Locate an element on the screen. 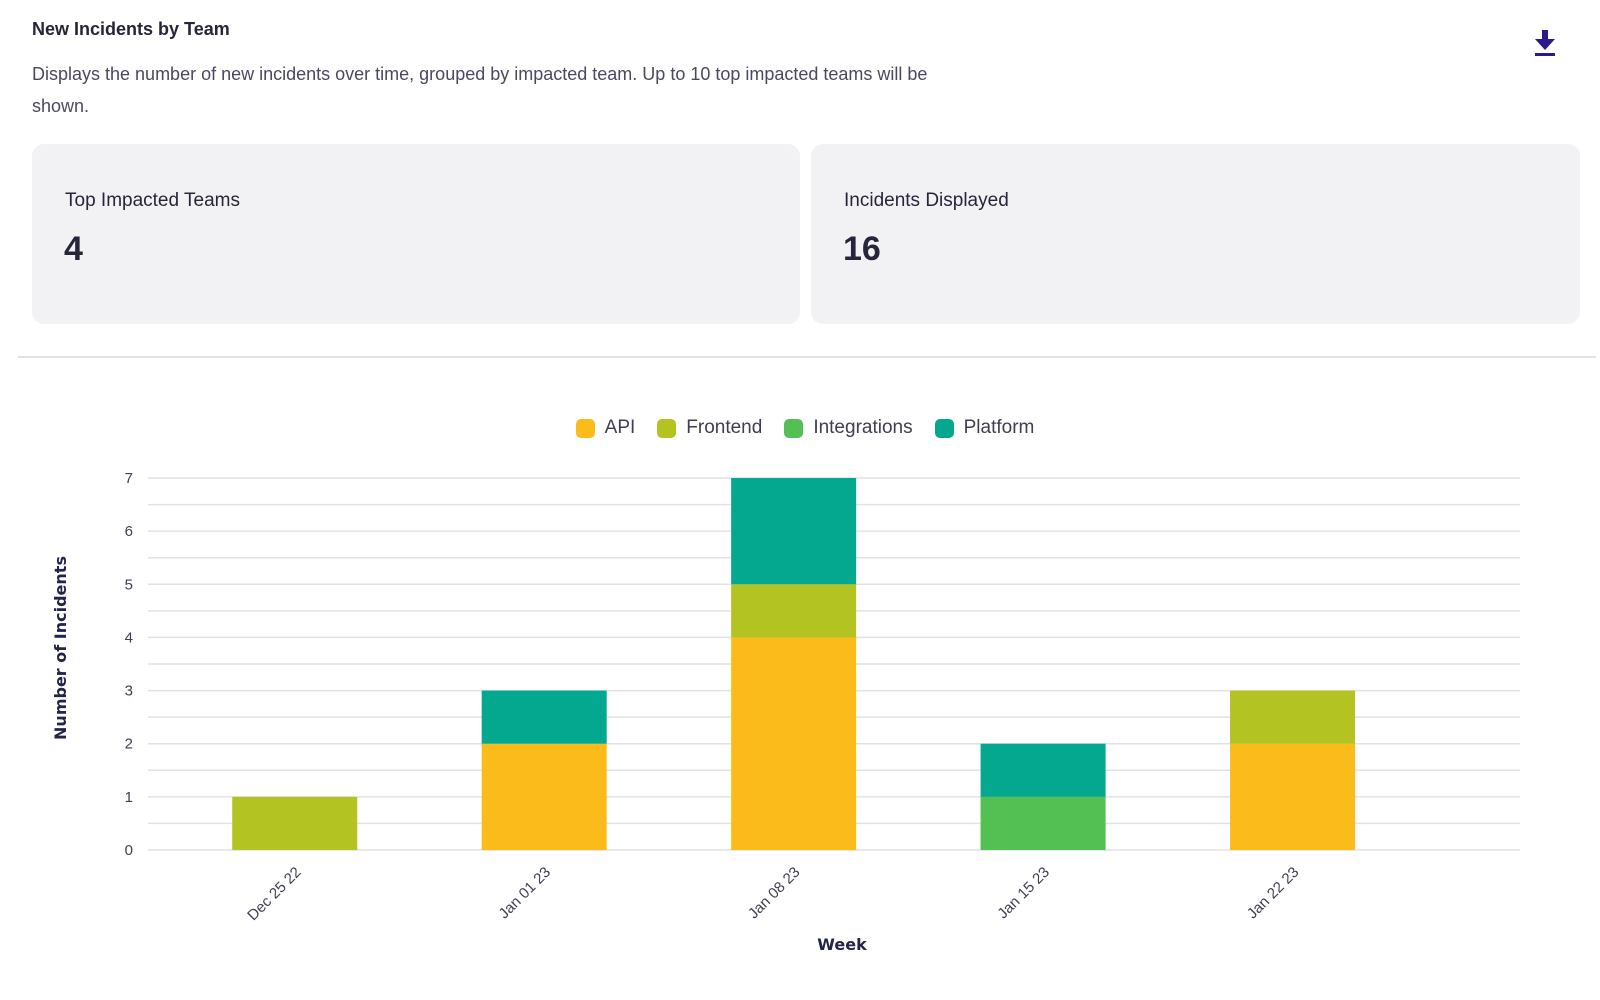  y-tick-label: 5 is located at coordinates (129, 584).